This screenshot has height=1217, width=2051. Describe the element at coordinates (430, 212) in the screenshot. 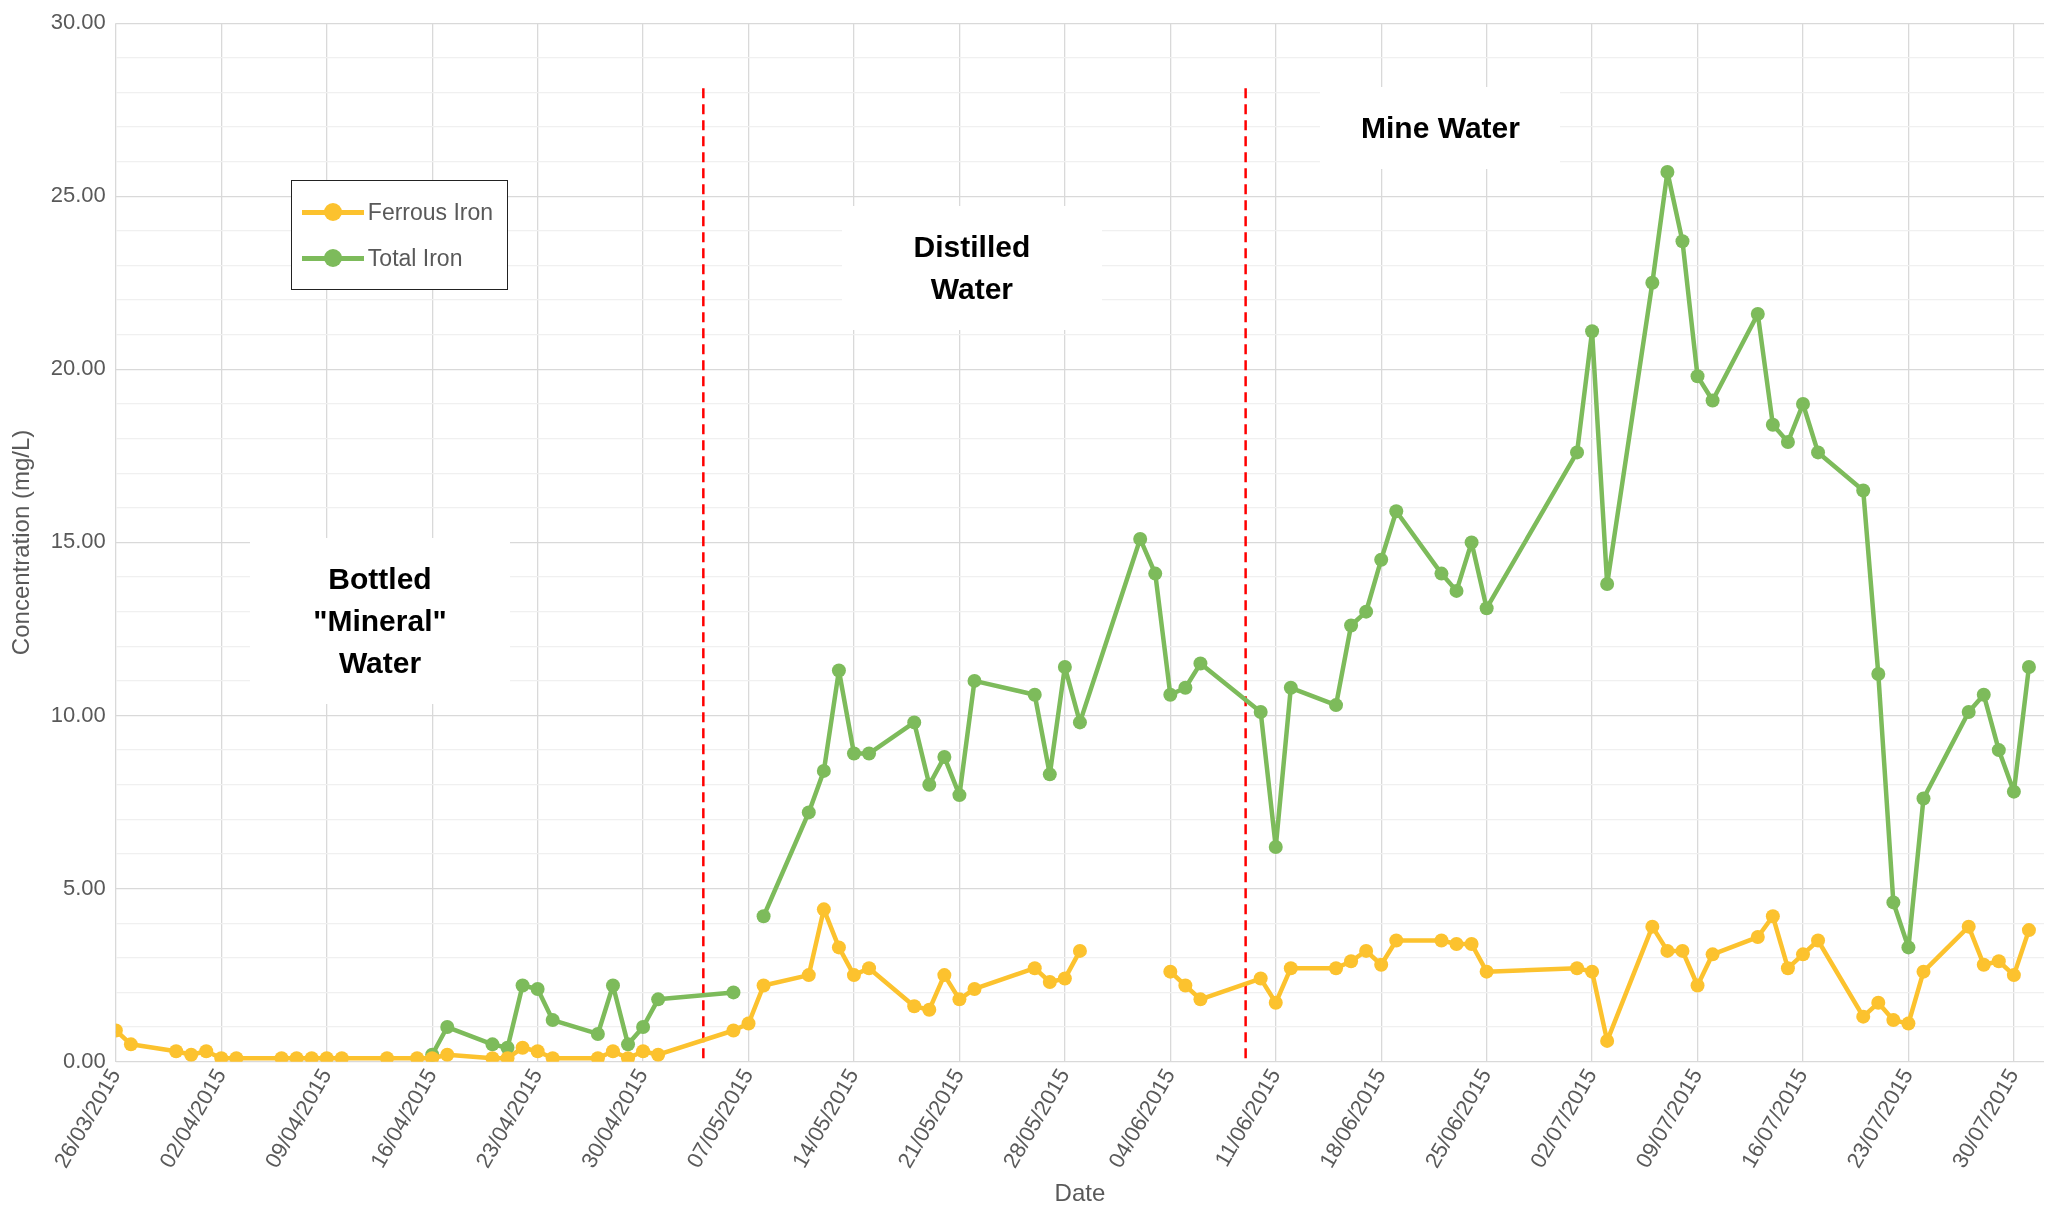

I see `legend-label: Ferrous Iron` at that location.